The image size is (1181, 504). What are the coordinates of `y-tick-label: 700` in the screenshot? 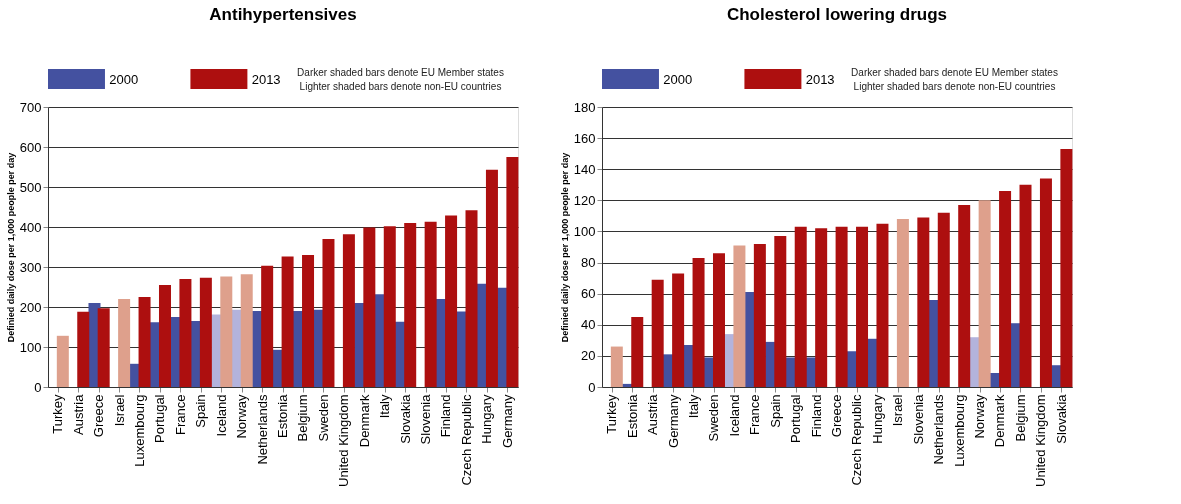 It's located at (30, 107).